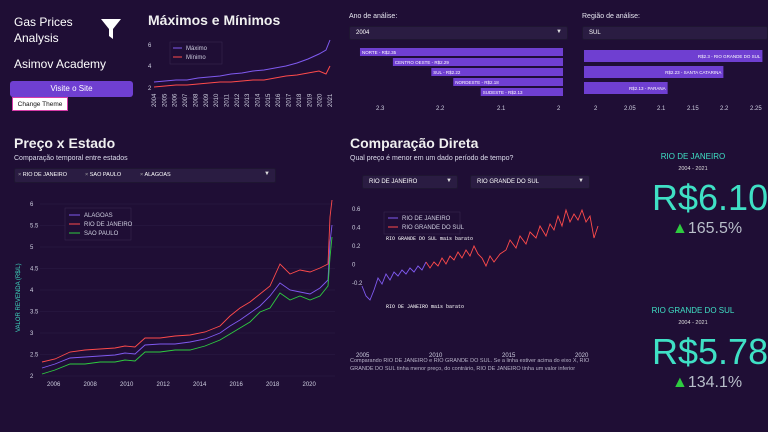 The width and height of the screenshot is (768, 432). What do you see at coordinates (34, 313) in the screenshot?
I see `preco-ytick: 3.5` at bounding box center [34, 313].